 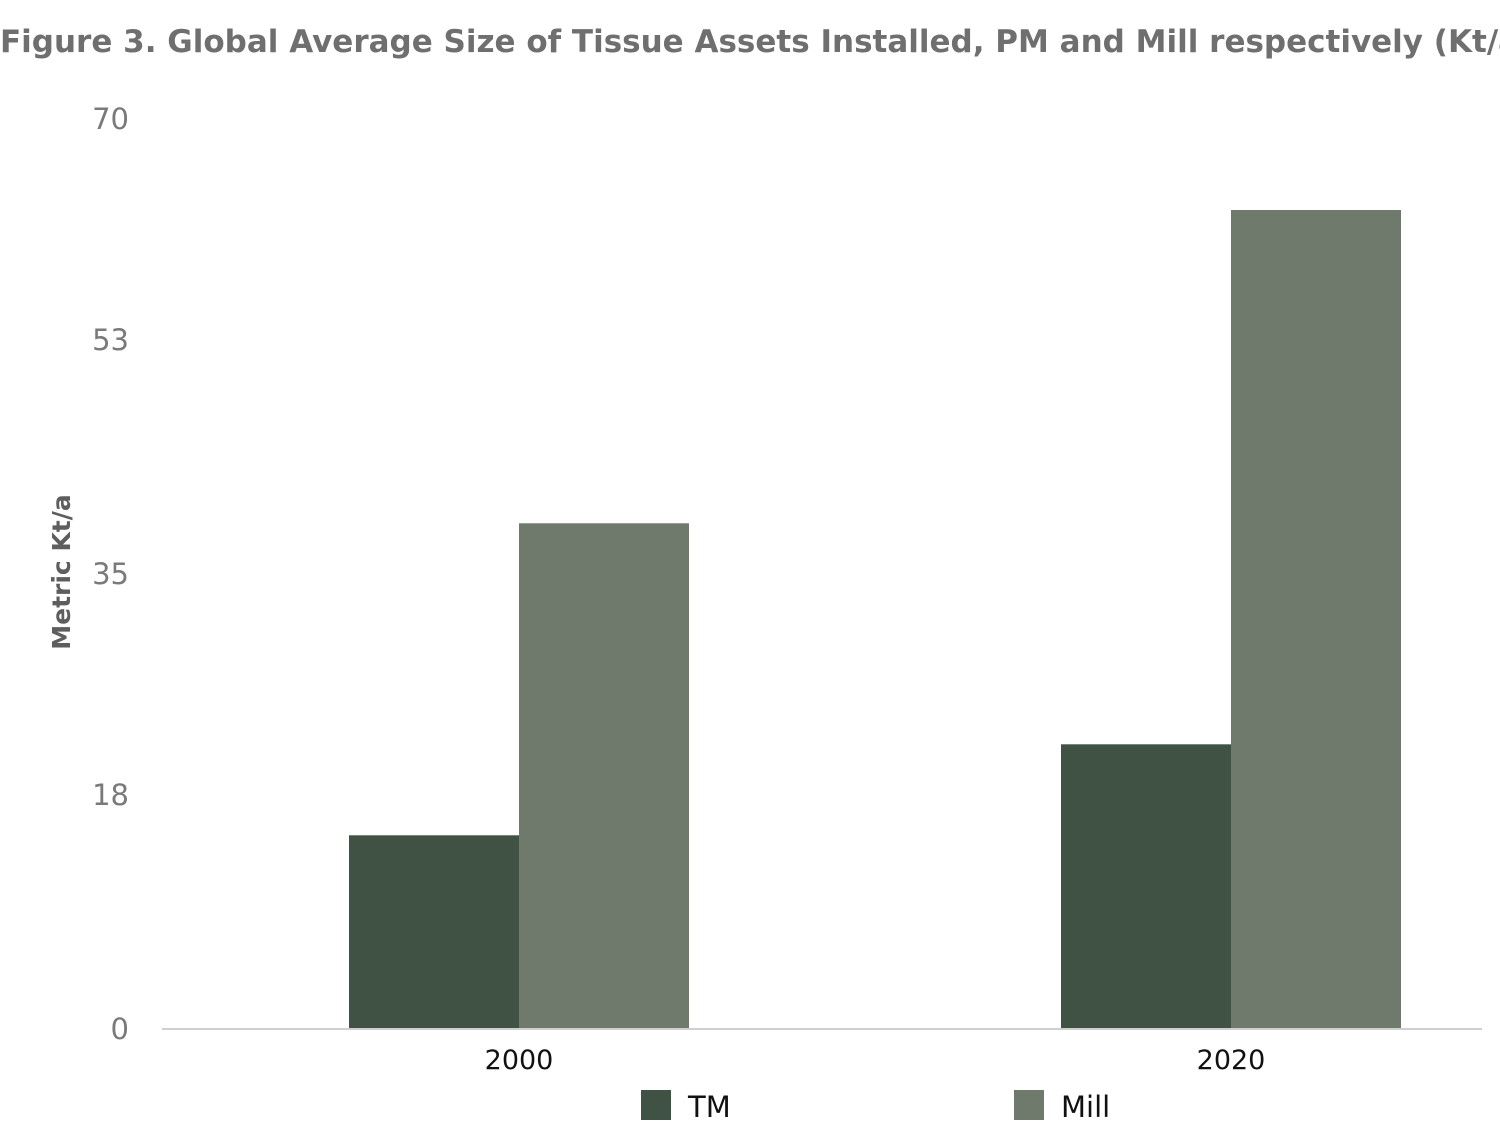 I want to click on y-tick-label: 35, so click(x=110, y=574).